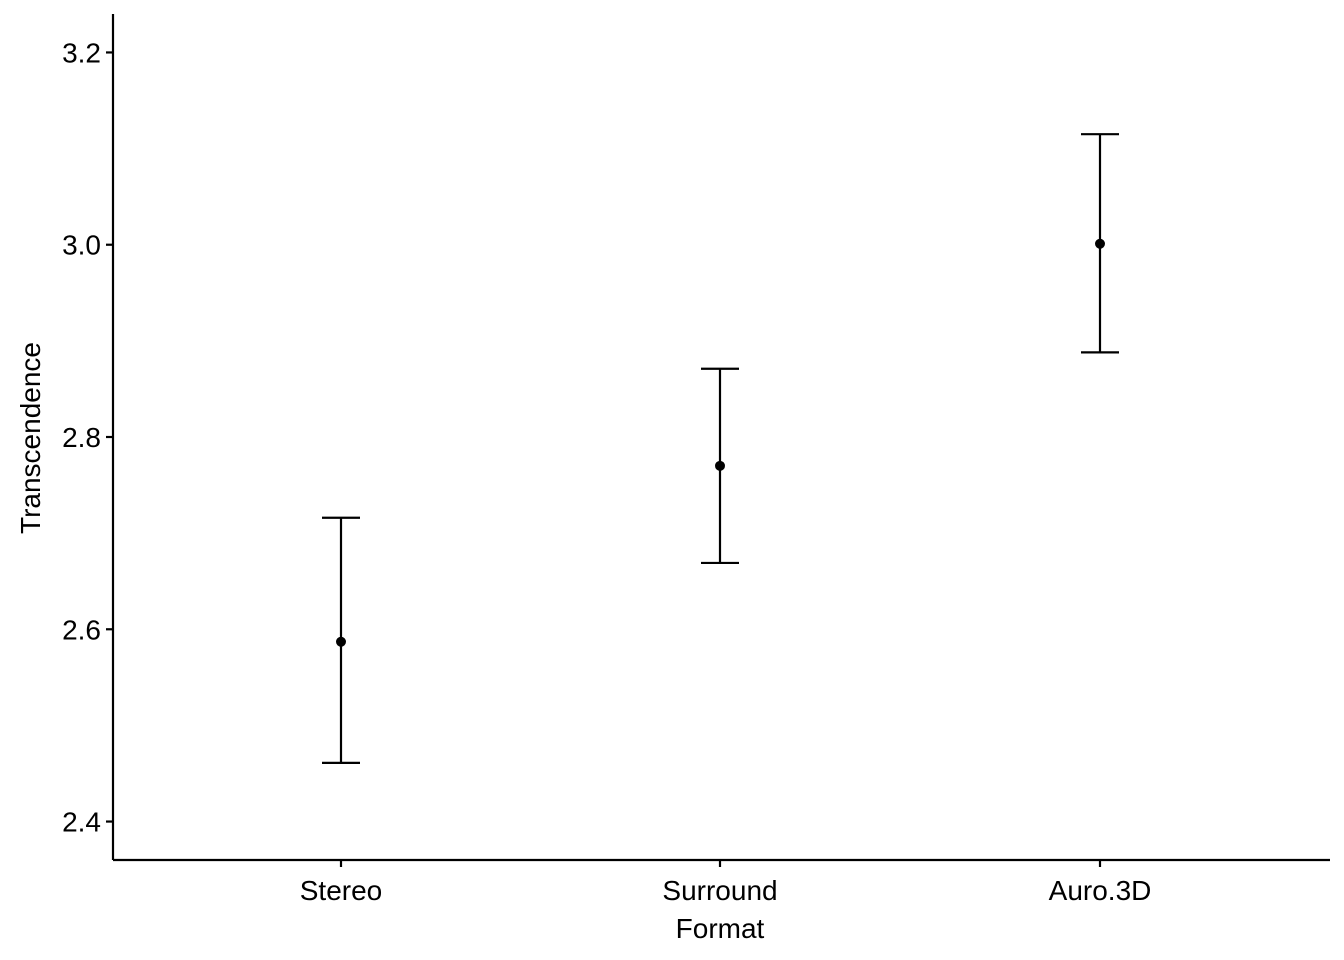  I want to click on y-tick-label: 3.0, so click(81, 245).